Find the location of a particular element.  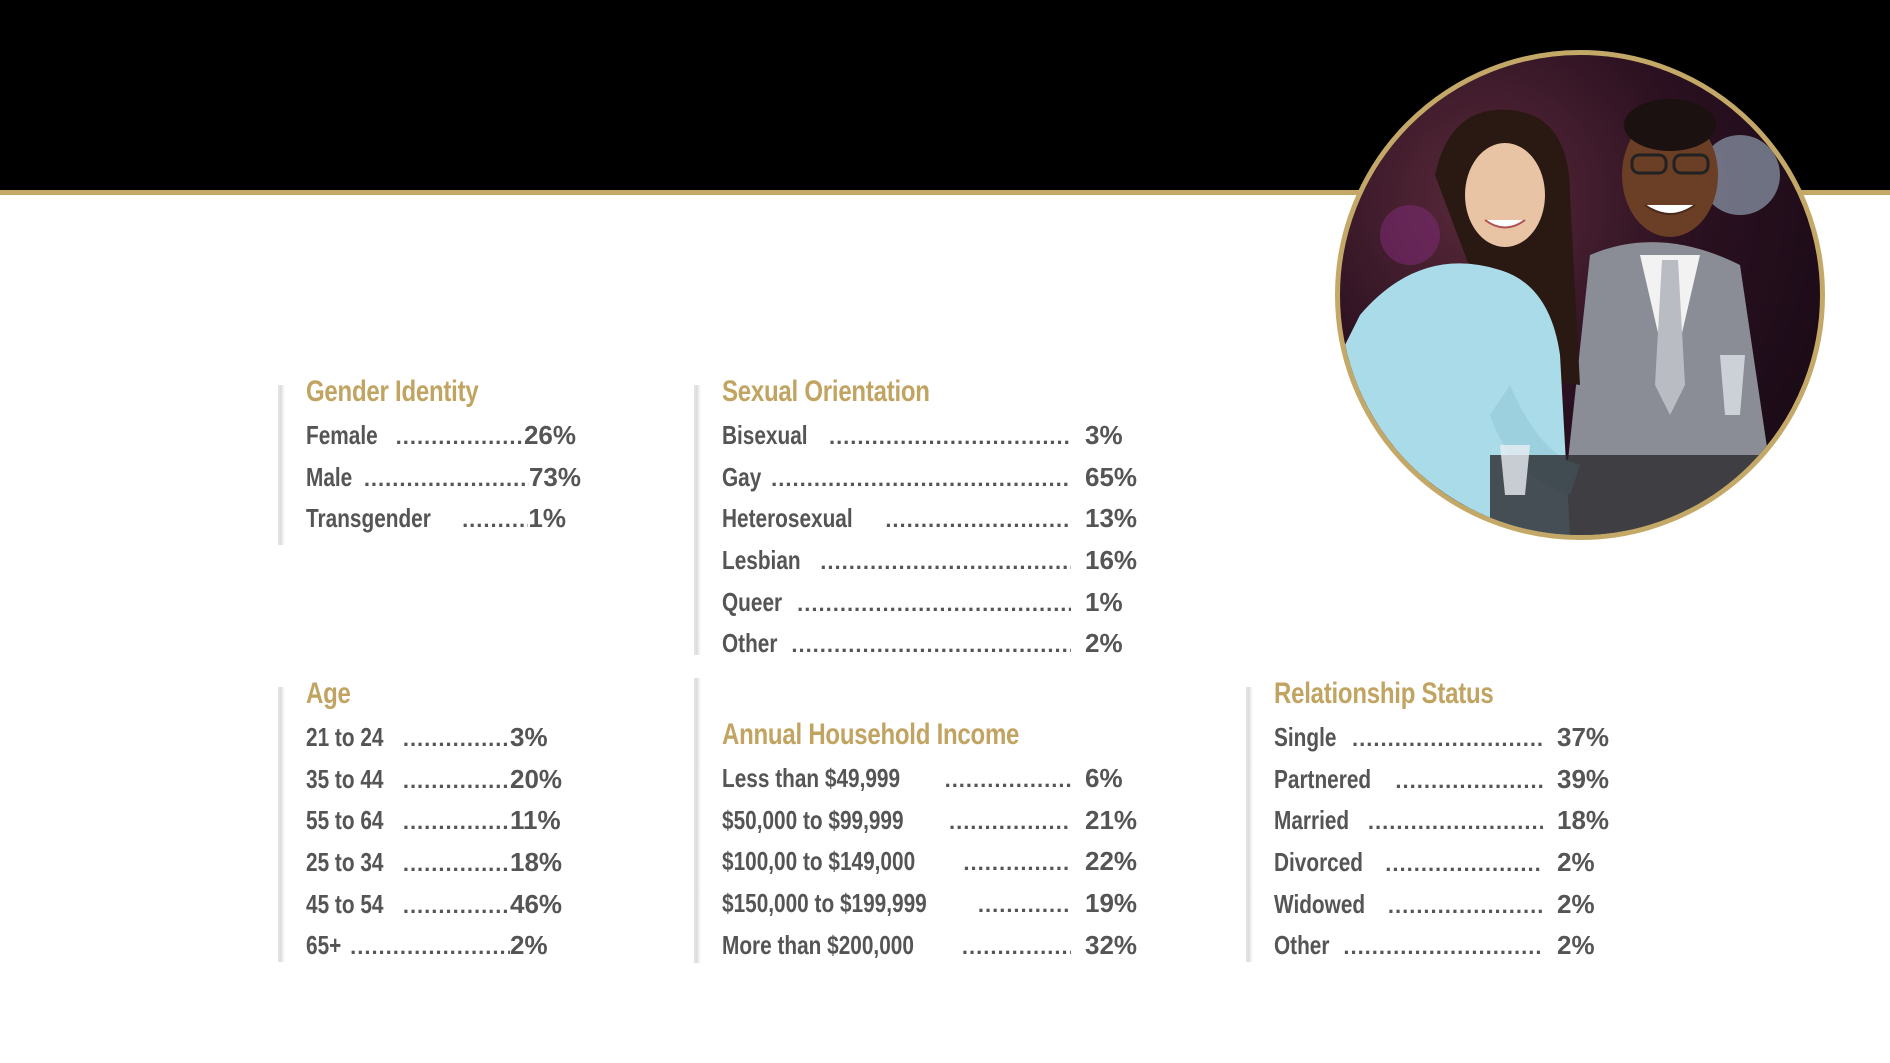

list-item: Gay65% is located at coordinates (934, 483).